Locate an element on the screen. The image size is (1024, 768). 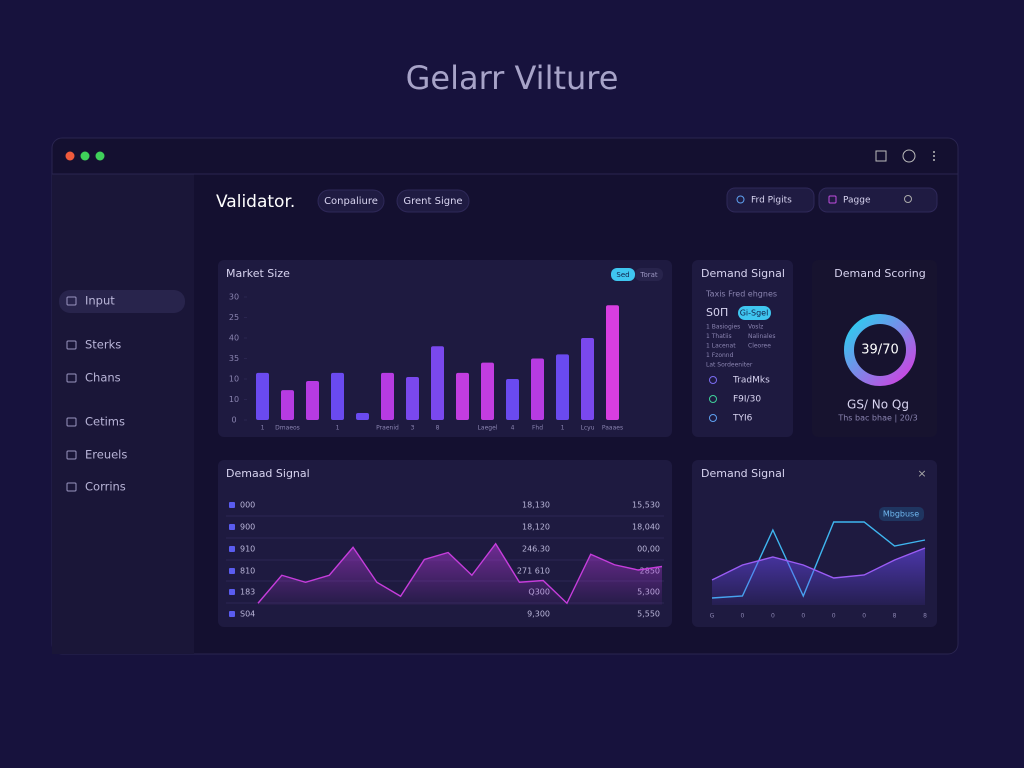
item: TradMks is located at coordinates (751, 381).